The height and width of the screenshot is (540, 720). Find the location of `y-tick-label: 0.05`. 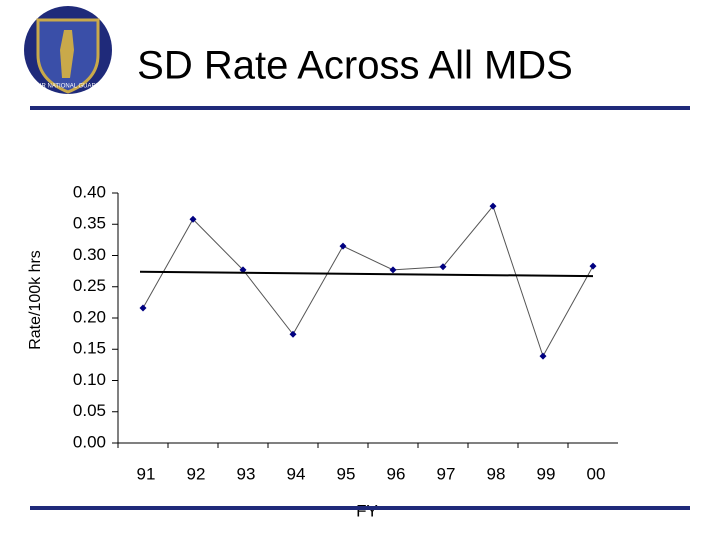

y-tick-label: 0.05 is located at coordinates (89, 410).